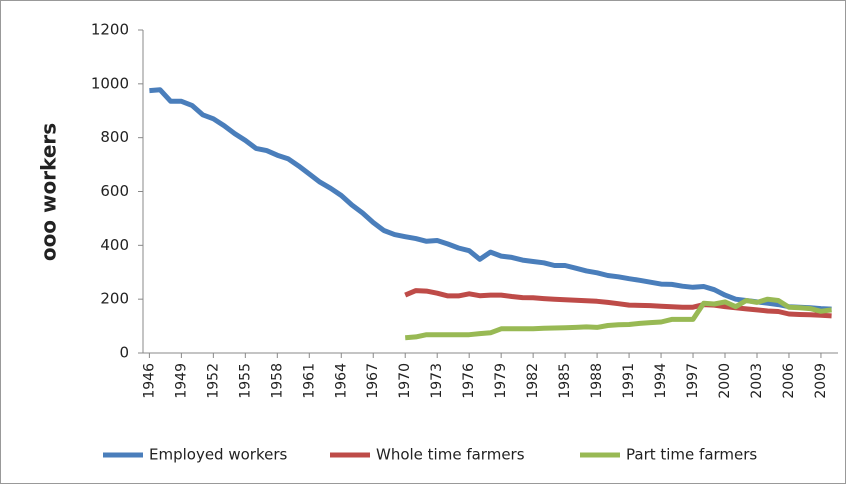 This screenshot has height=484, width=846. Describe the element at coordinates (469, 381) in the screenshot. I see `x-tick-label: 1976` at that location.